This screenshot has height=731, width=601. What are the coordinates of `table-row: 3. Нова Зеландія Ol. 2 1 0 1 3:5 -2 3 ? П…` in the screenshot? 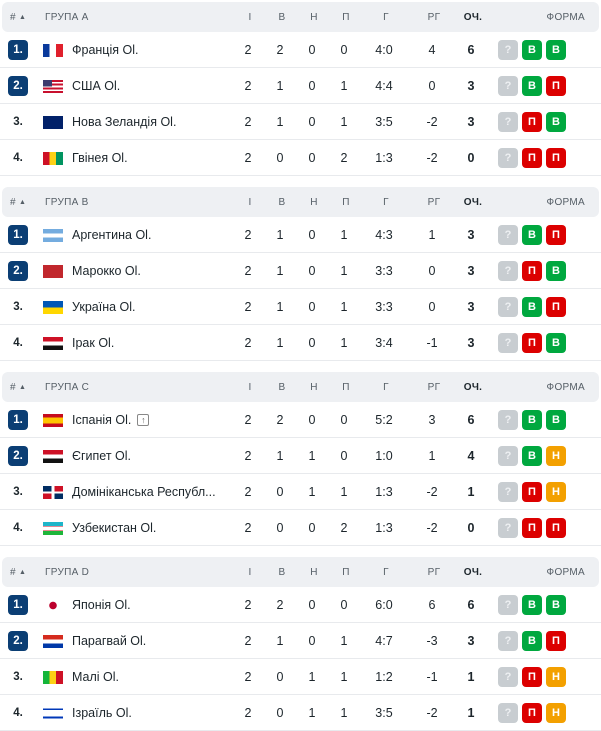 It's located at (300, 122).